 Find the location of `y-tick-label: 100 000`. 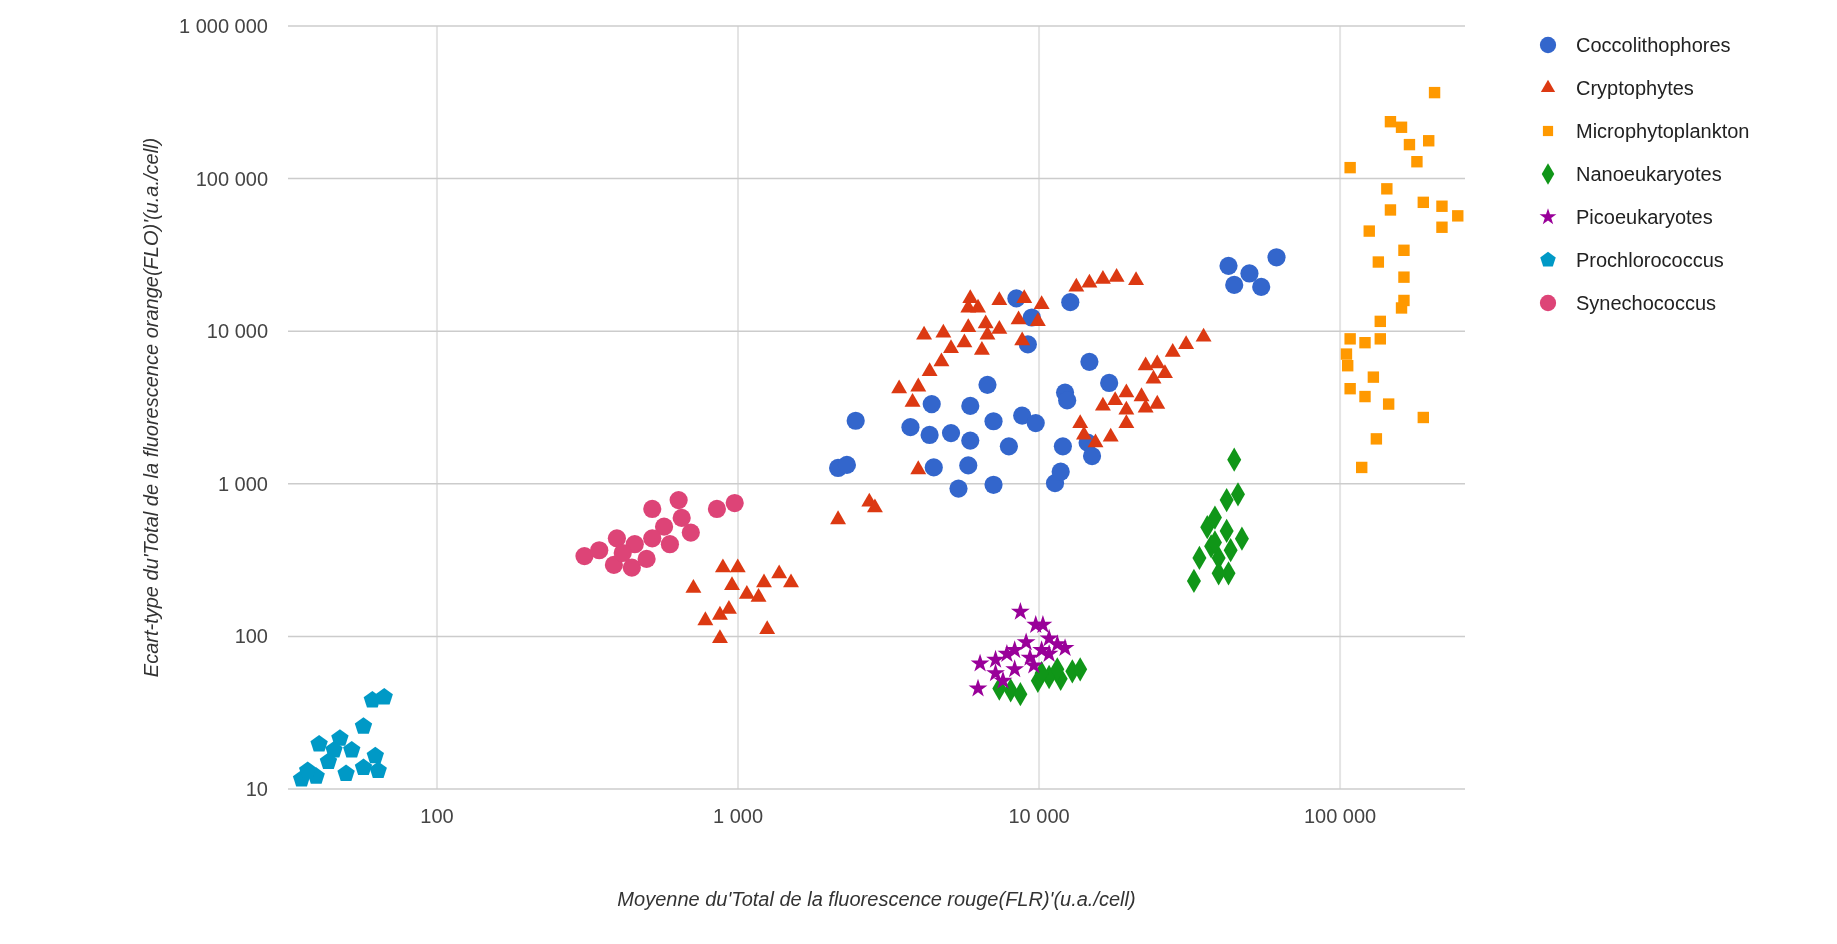

y-tick-label: 100 000 is located at coordinates (231, 178).